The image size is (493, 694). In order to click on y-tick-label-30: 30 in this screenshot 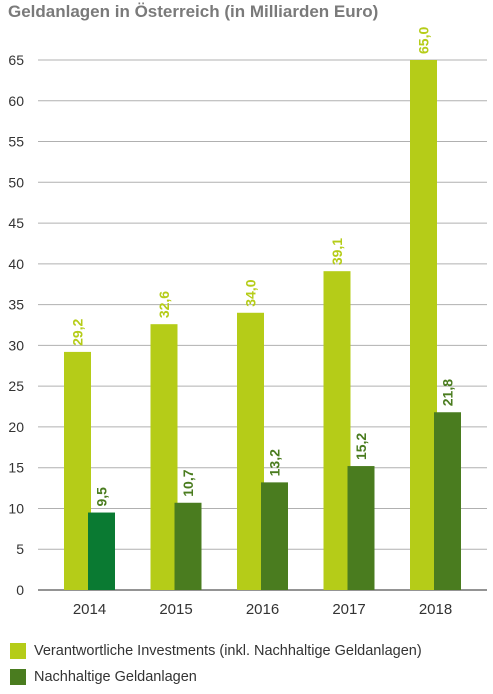, I will do `click(16, 345)`.